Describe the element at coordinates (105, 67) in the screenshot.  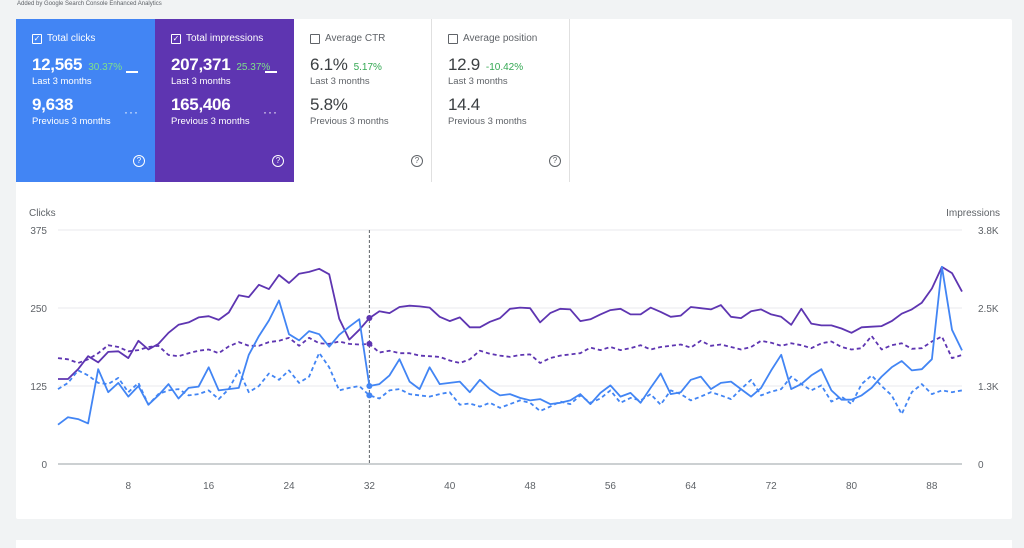
I see `card-change: 30.37%` at that location.